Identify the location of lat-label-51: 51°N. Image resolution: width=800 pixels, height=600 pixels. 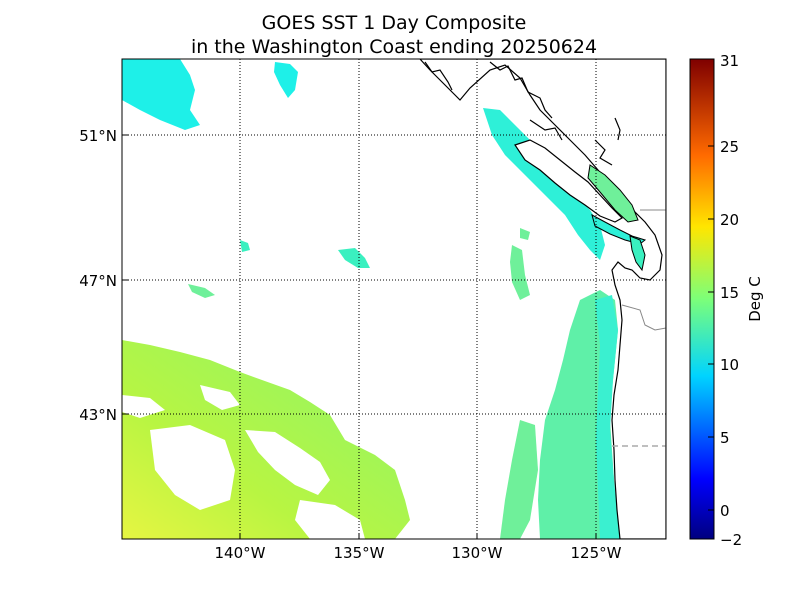
(98, 136).